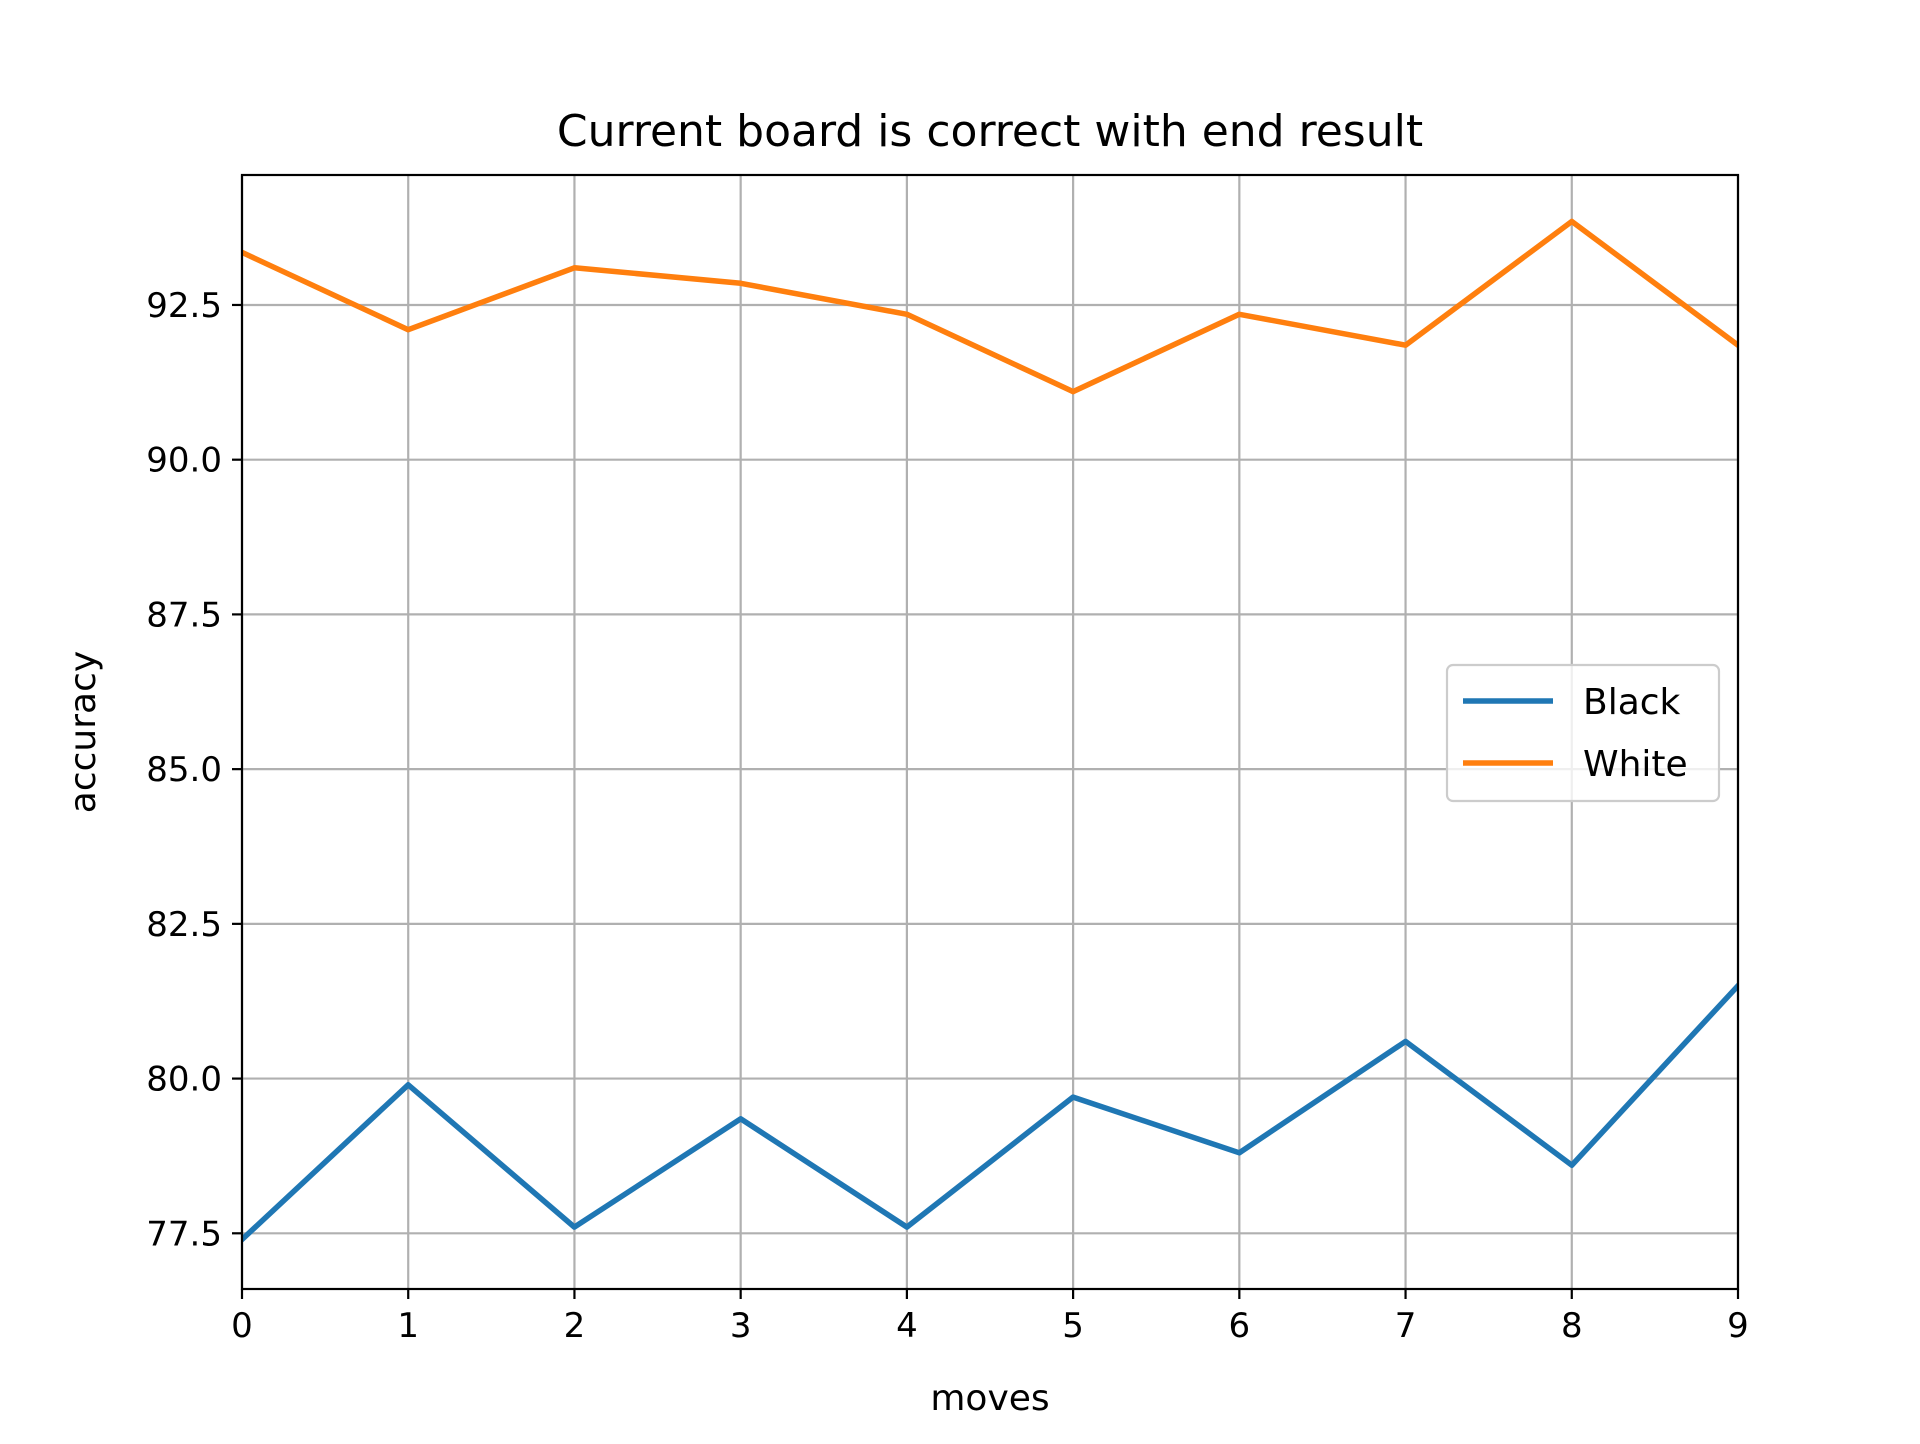 The height and width of the screenshot is (1444, 1920). Describe the element at coordinates (408, 1326) in the screenshot. I see `x-tick-label: 1` at that location.